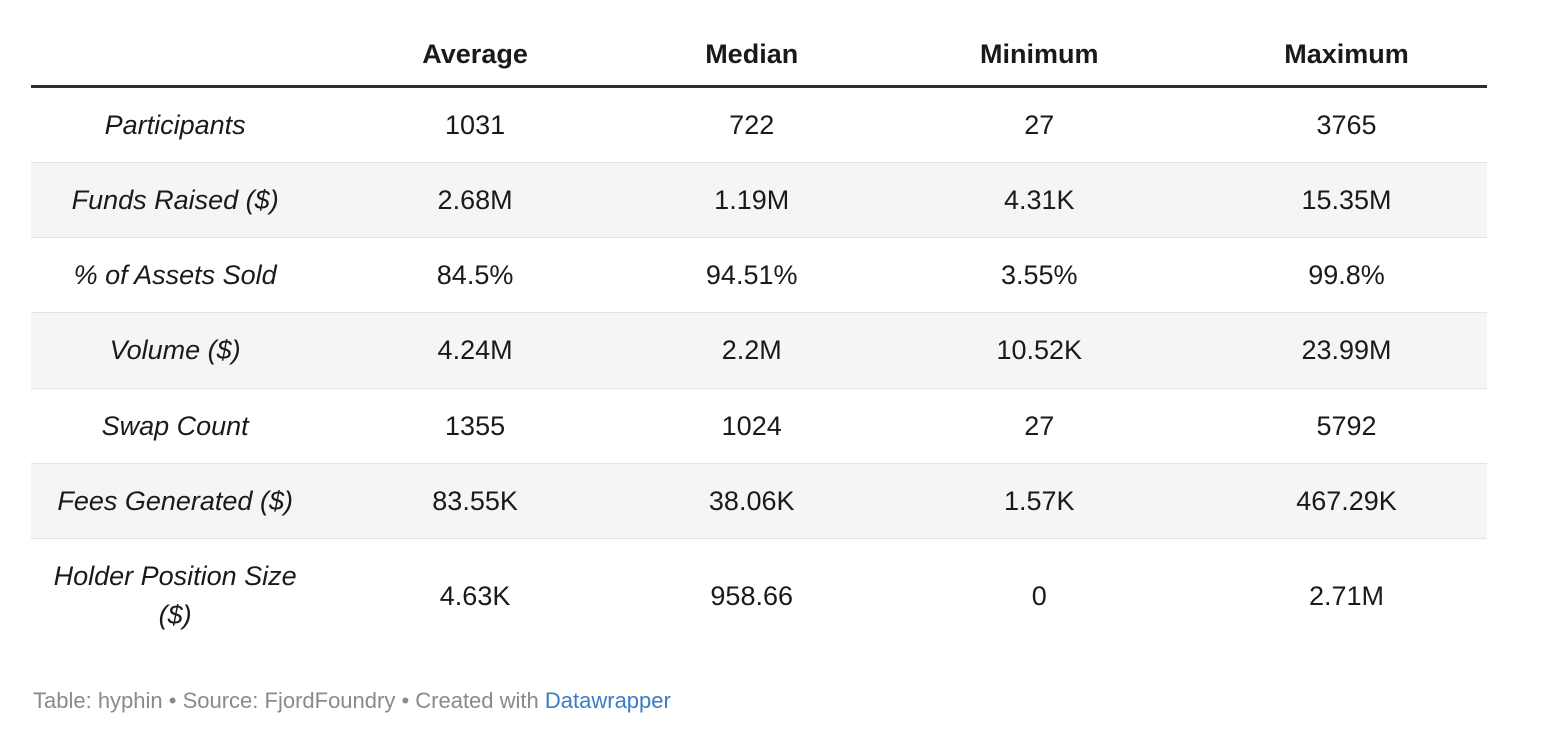 Image resolution: width=1556 pixels, height=734 pixels. Describe the element at coordinates (475, 56) in the screenshot. I see `column-header-average: Average` at that location.